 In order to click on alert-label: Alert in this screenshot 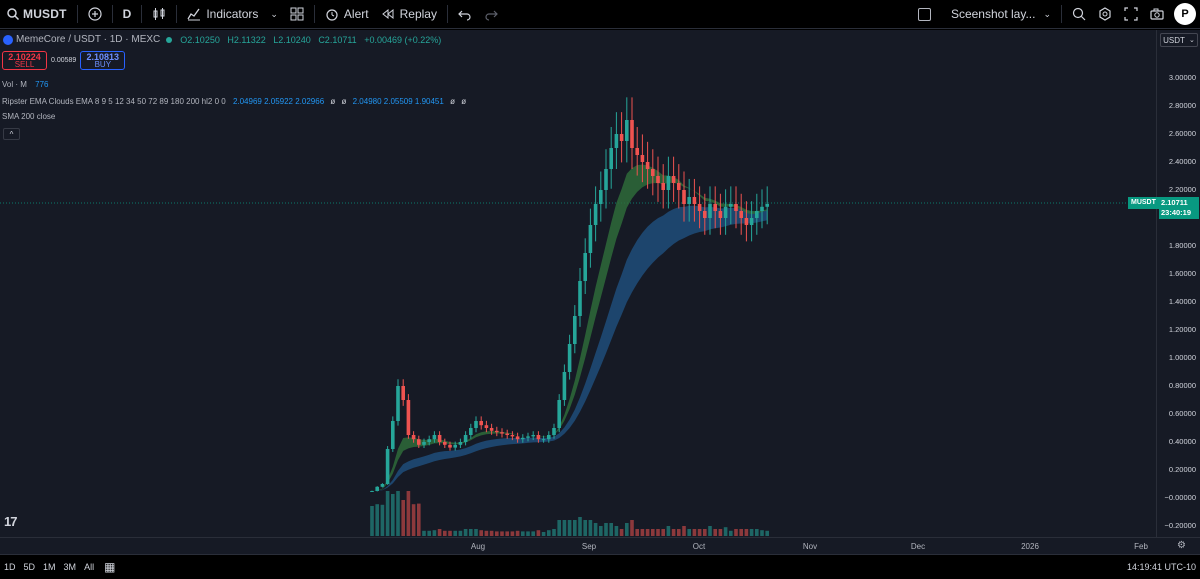, I will do `click(356, 14)`.